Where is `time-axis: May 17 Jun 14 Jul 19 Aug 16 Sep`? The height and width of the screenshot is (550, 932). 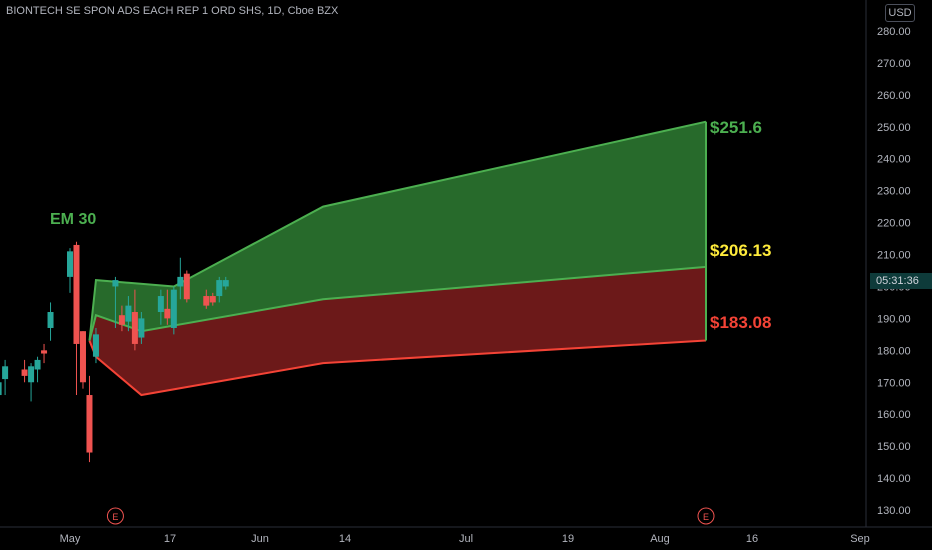 time-axis: May 17 Jun 14 Jul 19 Aug 16 Sep is located at coordinates (465, 539).